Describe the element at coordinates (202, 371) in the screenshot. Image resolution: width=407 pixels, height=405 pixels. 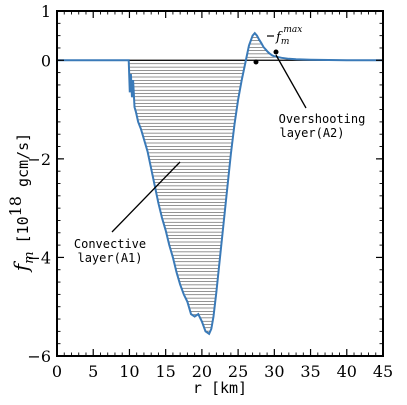
I see `x-tick-label: 20` at that location.